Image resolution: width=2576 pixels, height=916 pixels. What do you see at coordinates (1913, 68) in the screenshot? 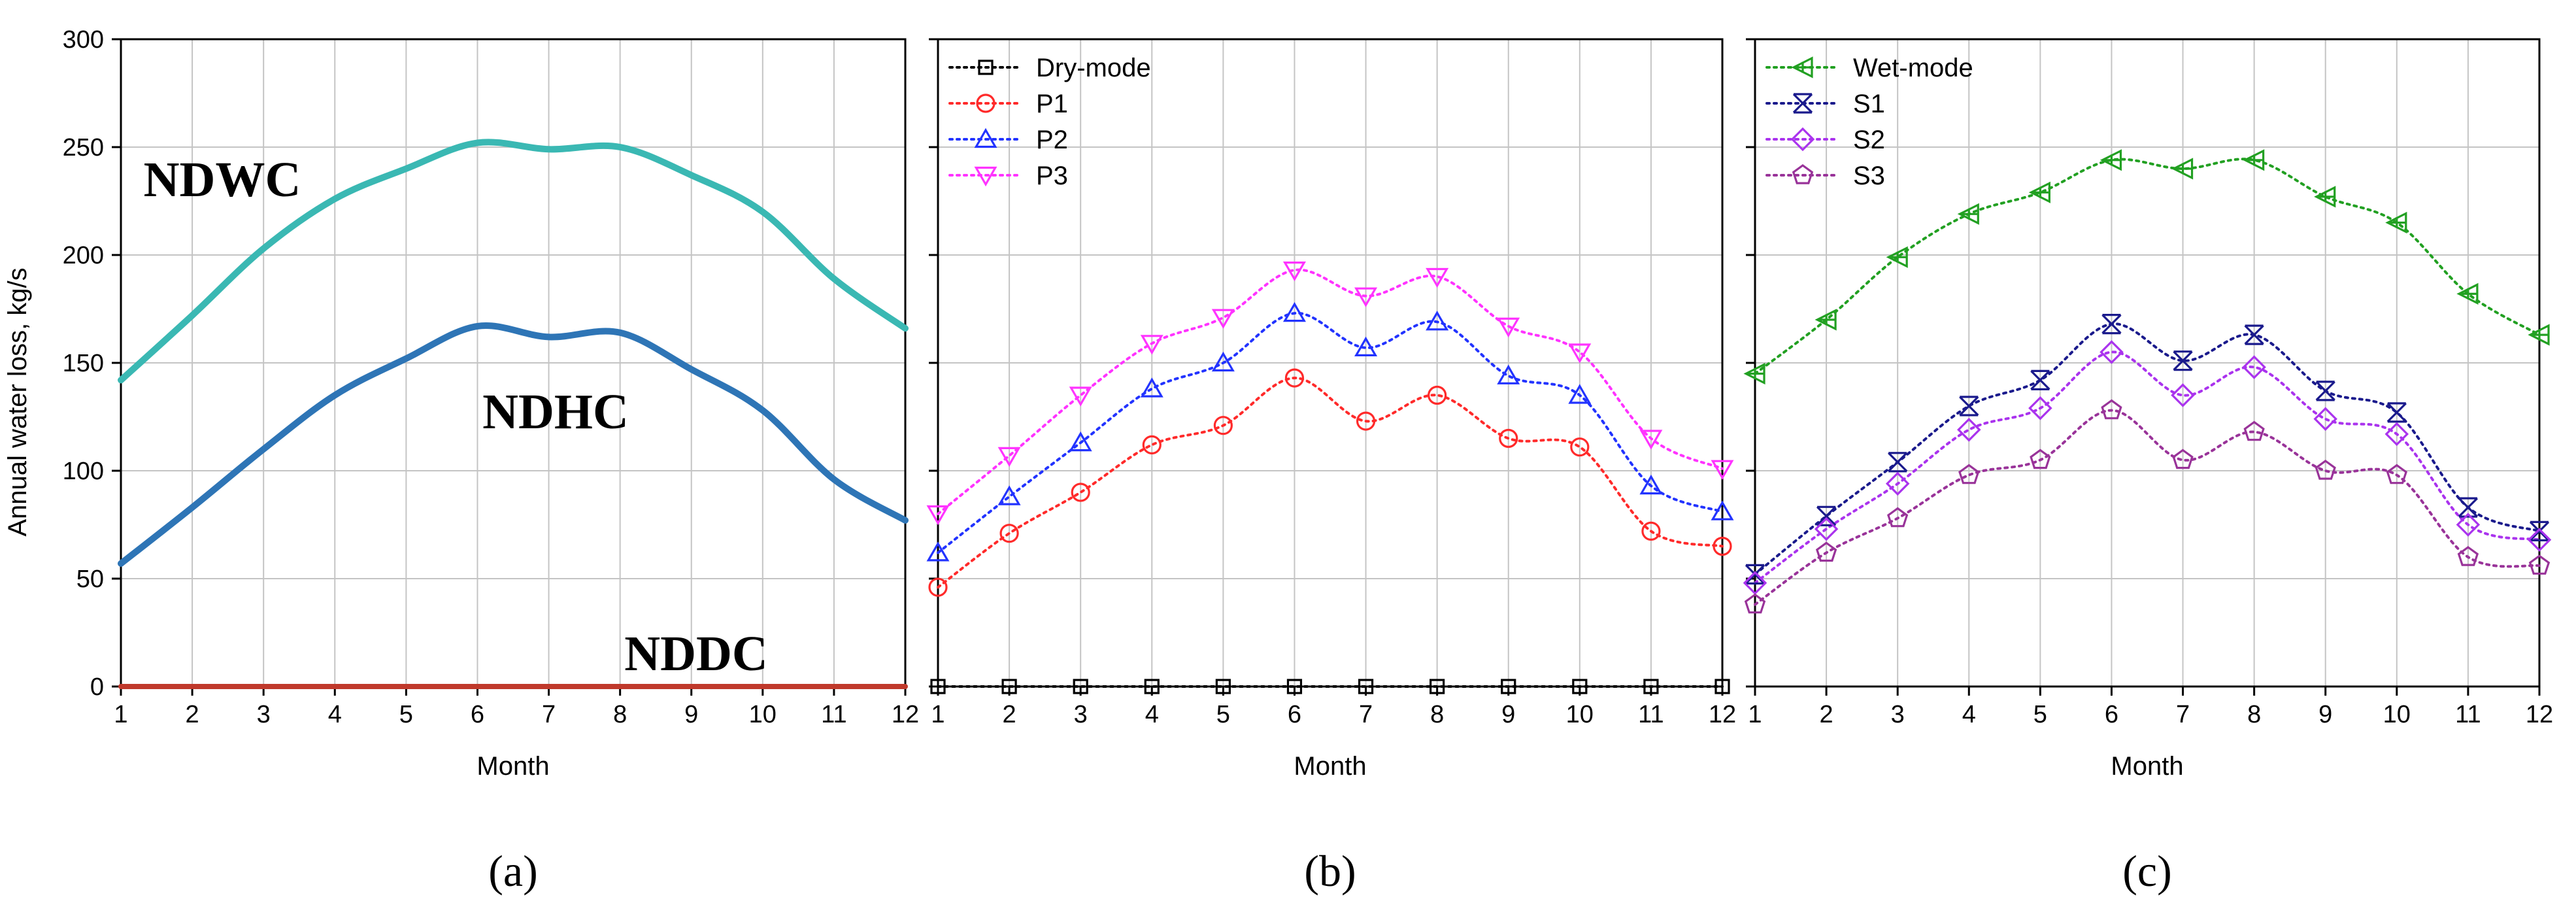
I see `legend-label: Wet-mode` at bounding box center [1913, 68].